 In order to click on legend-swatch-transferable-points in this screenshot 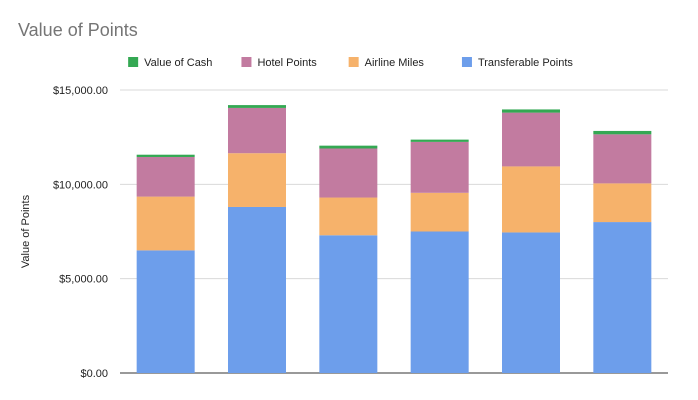, I will do `click(466, 62)`.